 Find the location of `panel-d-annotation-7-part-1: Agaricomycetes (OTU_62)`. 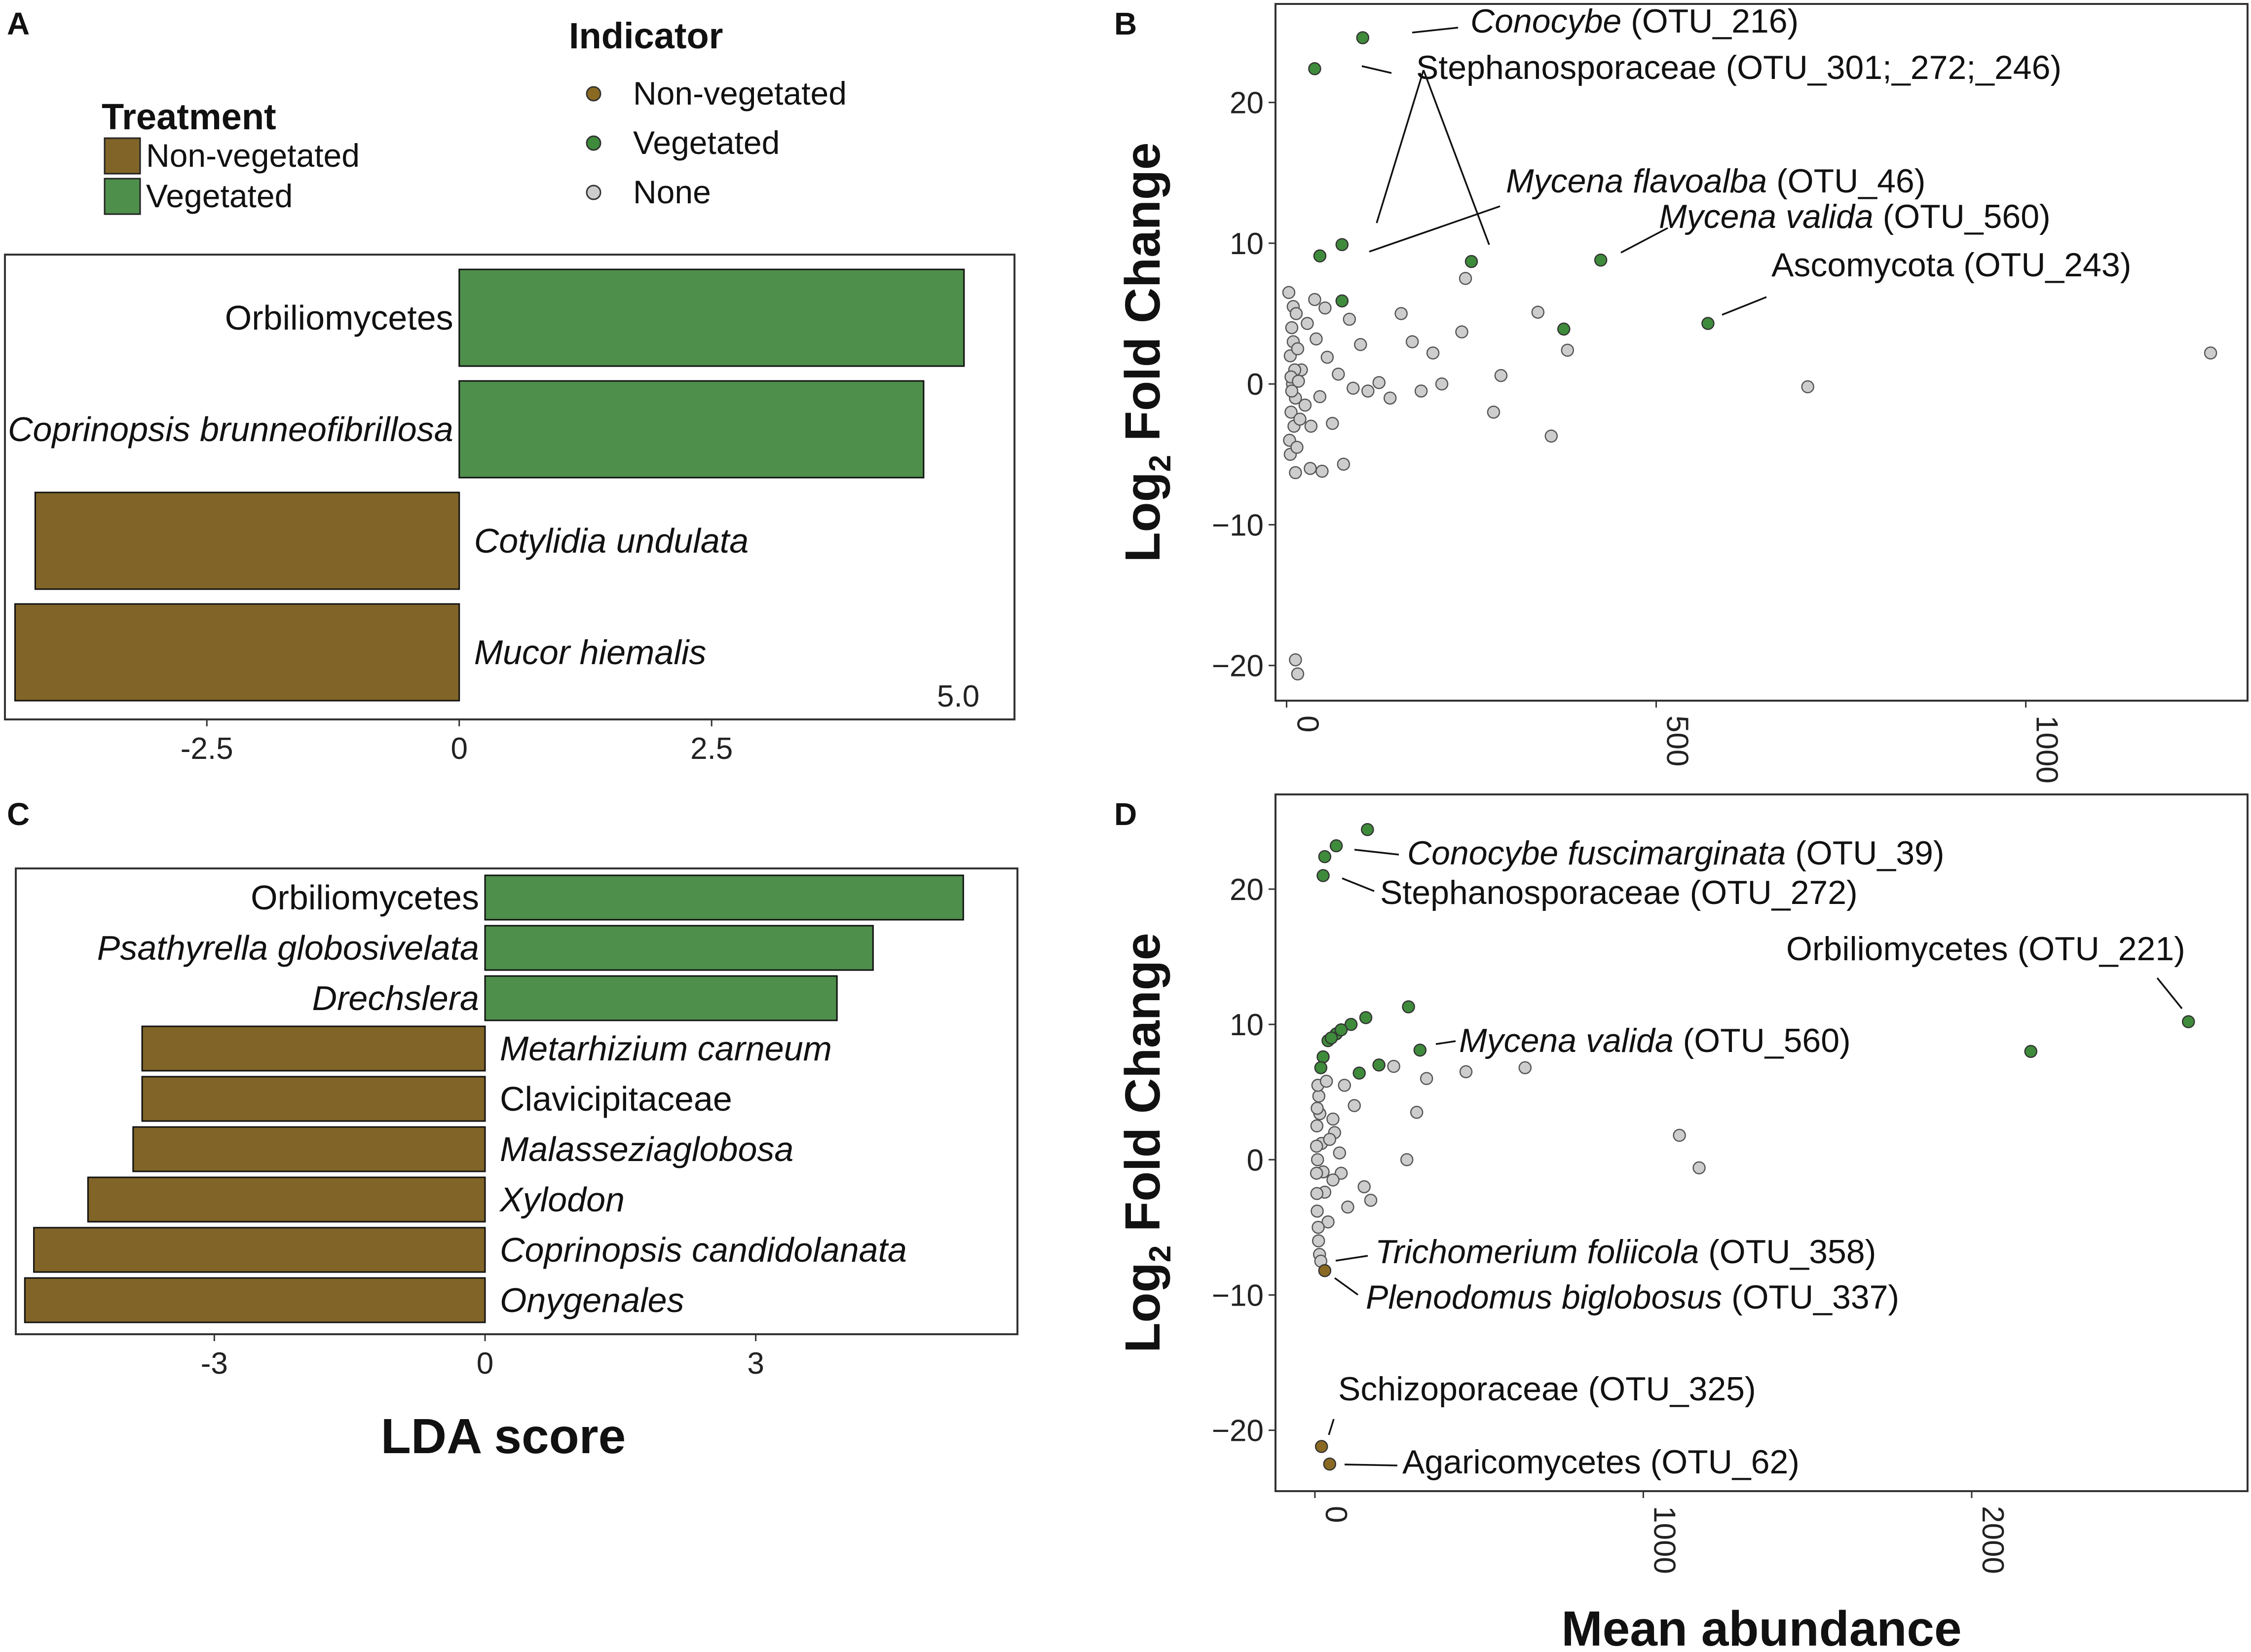

panel-d-annotation-7-part-1: Agaricomycetes (OTU_62) is located at coordinates (1601, 1462).